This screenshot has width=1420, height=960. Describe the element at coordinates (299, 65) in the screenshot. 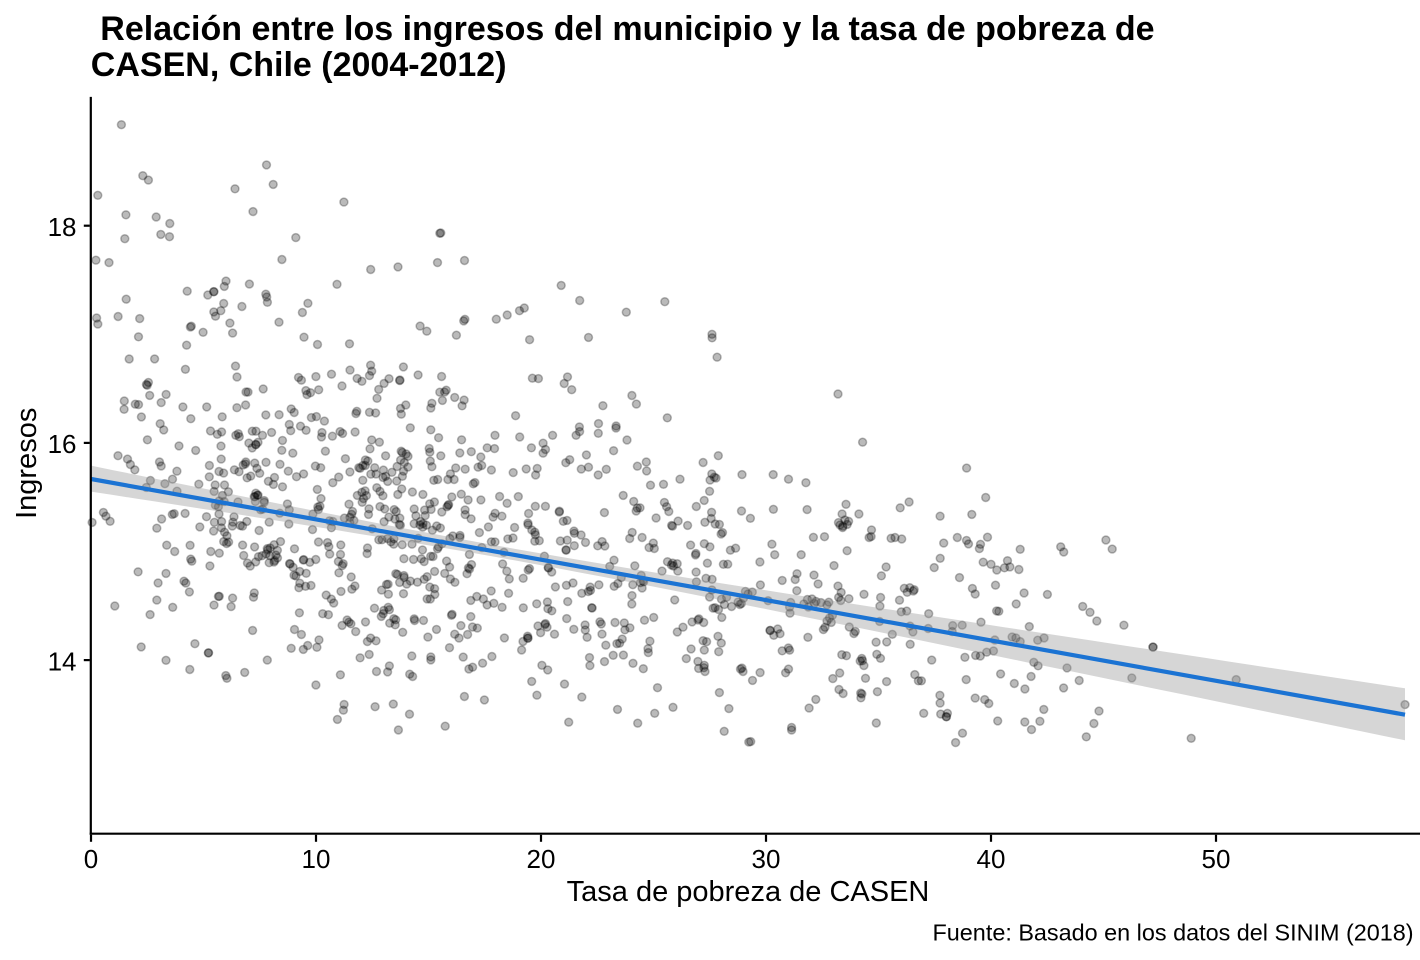

I see `svg-text: CASEN, Chile (2004-2012)` at that location.